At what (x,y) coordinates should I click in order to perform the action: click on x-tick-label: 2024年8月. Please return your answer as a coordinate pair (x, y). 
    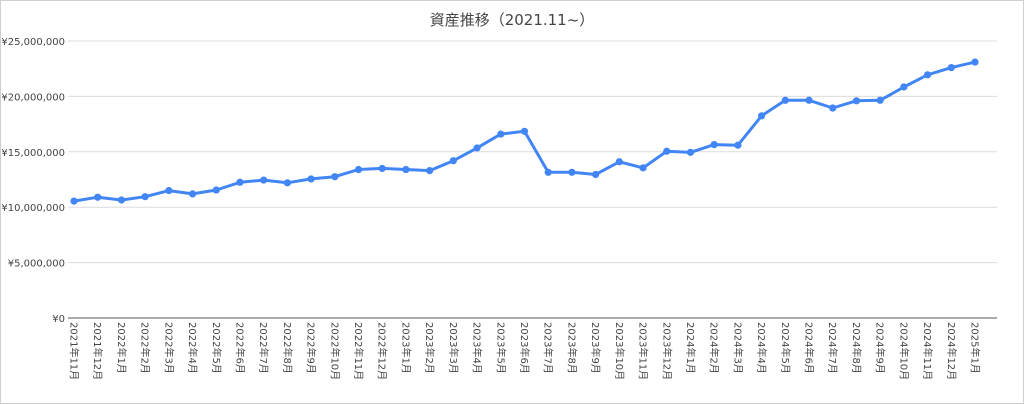
    Looking at the image, I should click on (856, 348).